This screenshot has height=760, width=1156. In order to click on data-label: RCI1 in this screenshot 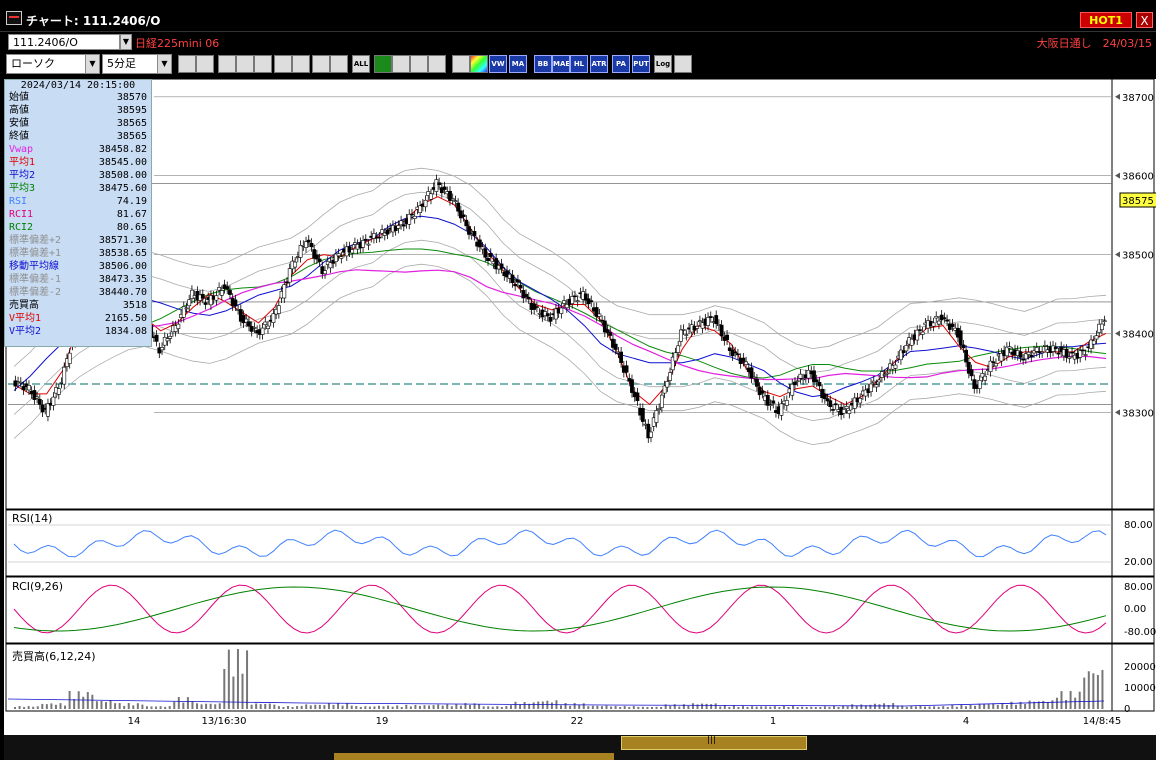, I will do `click(21, 214)`.